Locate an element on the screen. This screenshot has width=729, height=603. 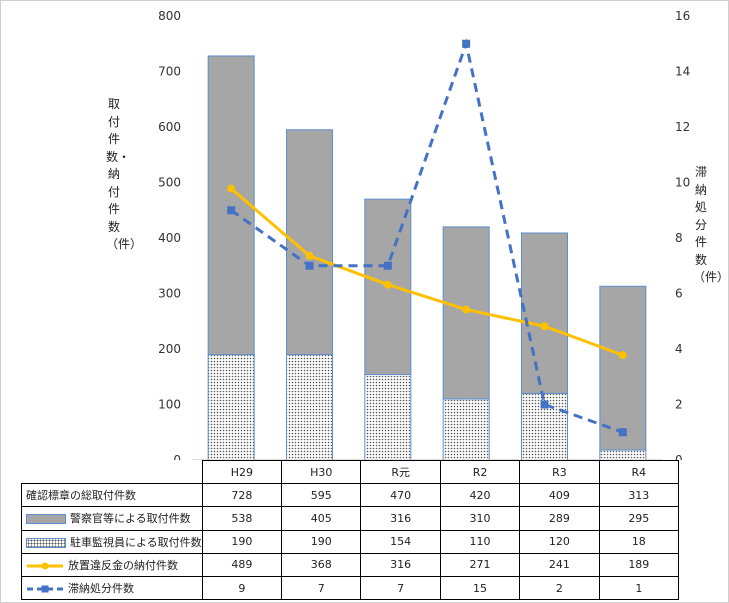
point-payment-R元 is located at coordinates (387, 284).